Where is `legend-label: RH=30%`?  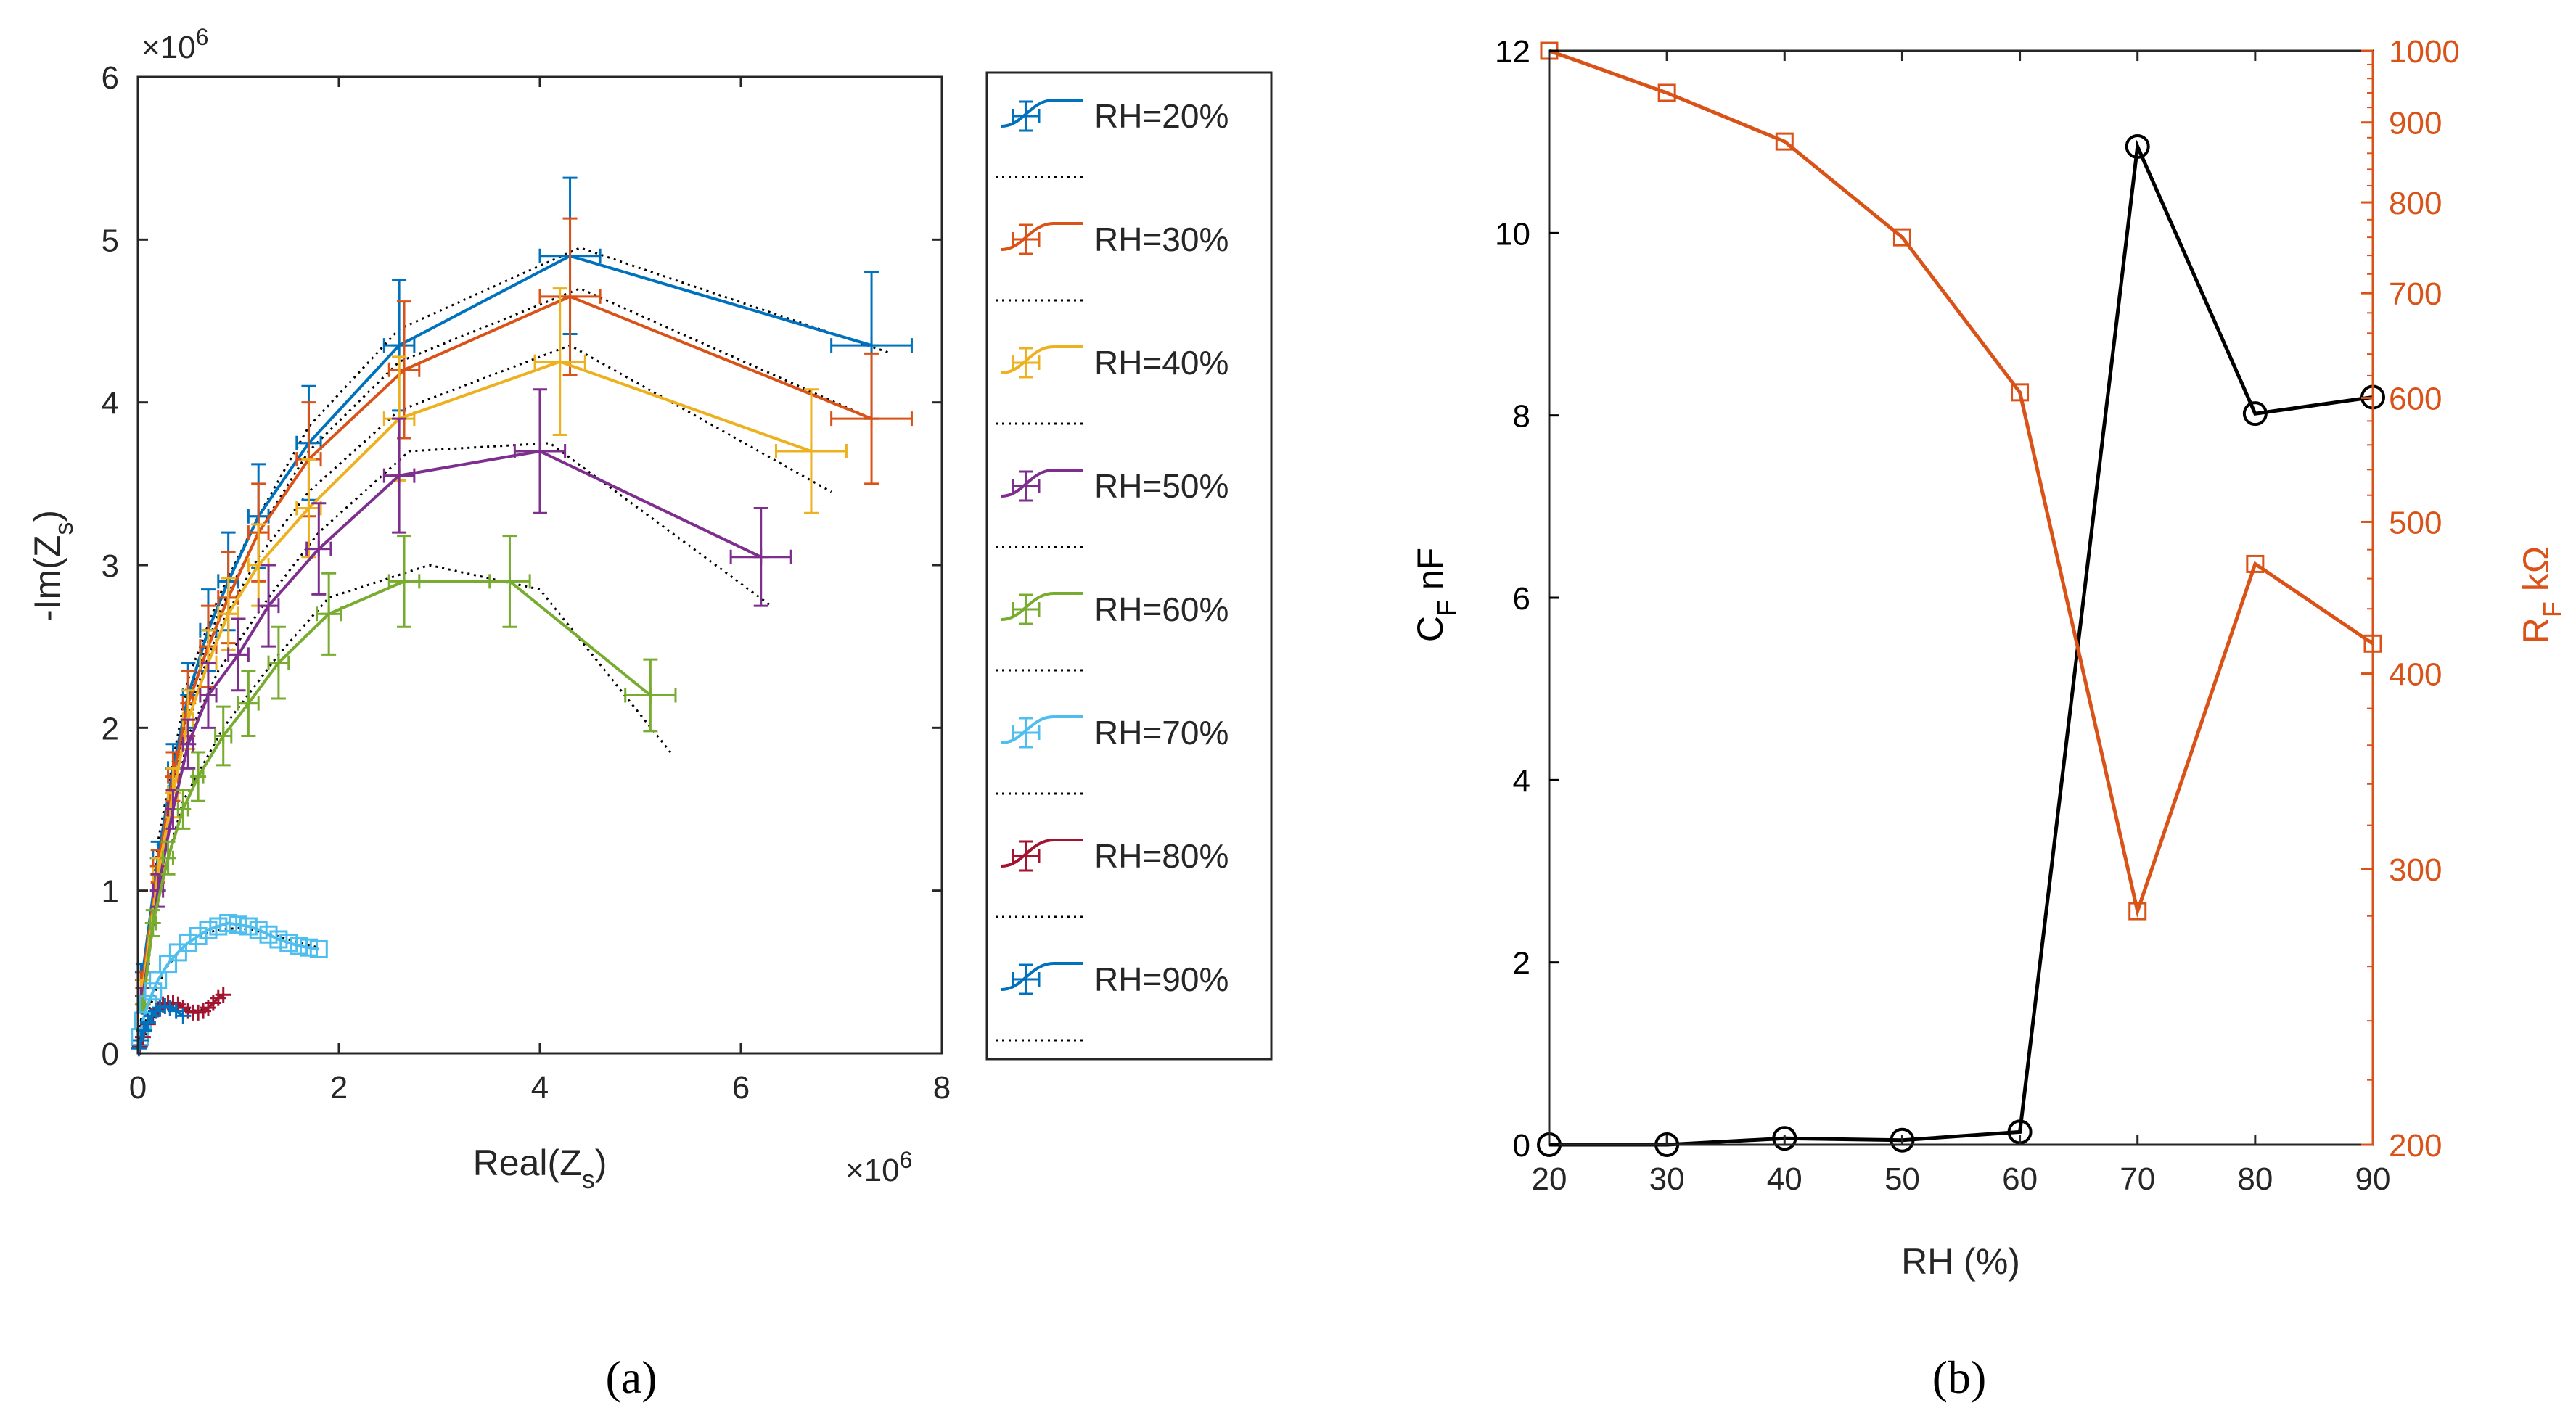 legend-label: RH=30% is located at coordinates (1161, 239).